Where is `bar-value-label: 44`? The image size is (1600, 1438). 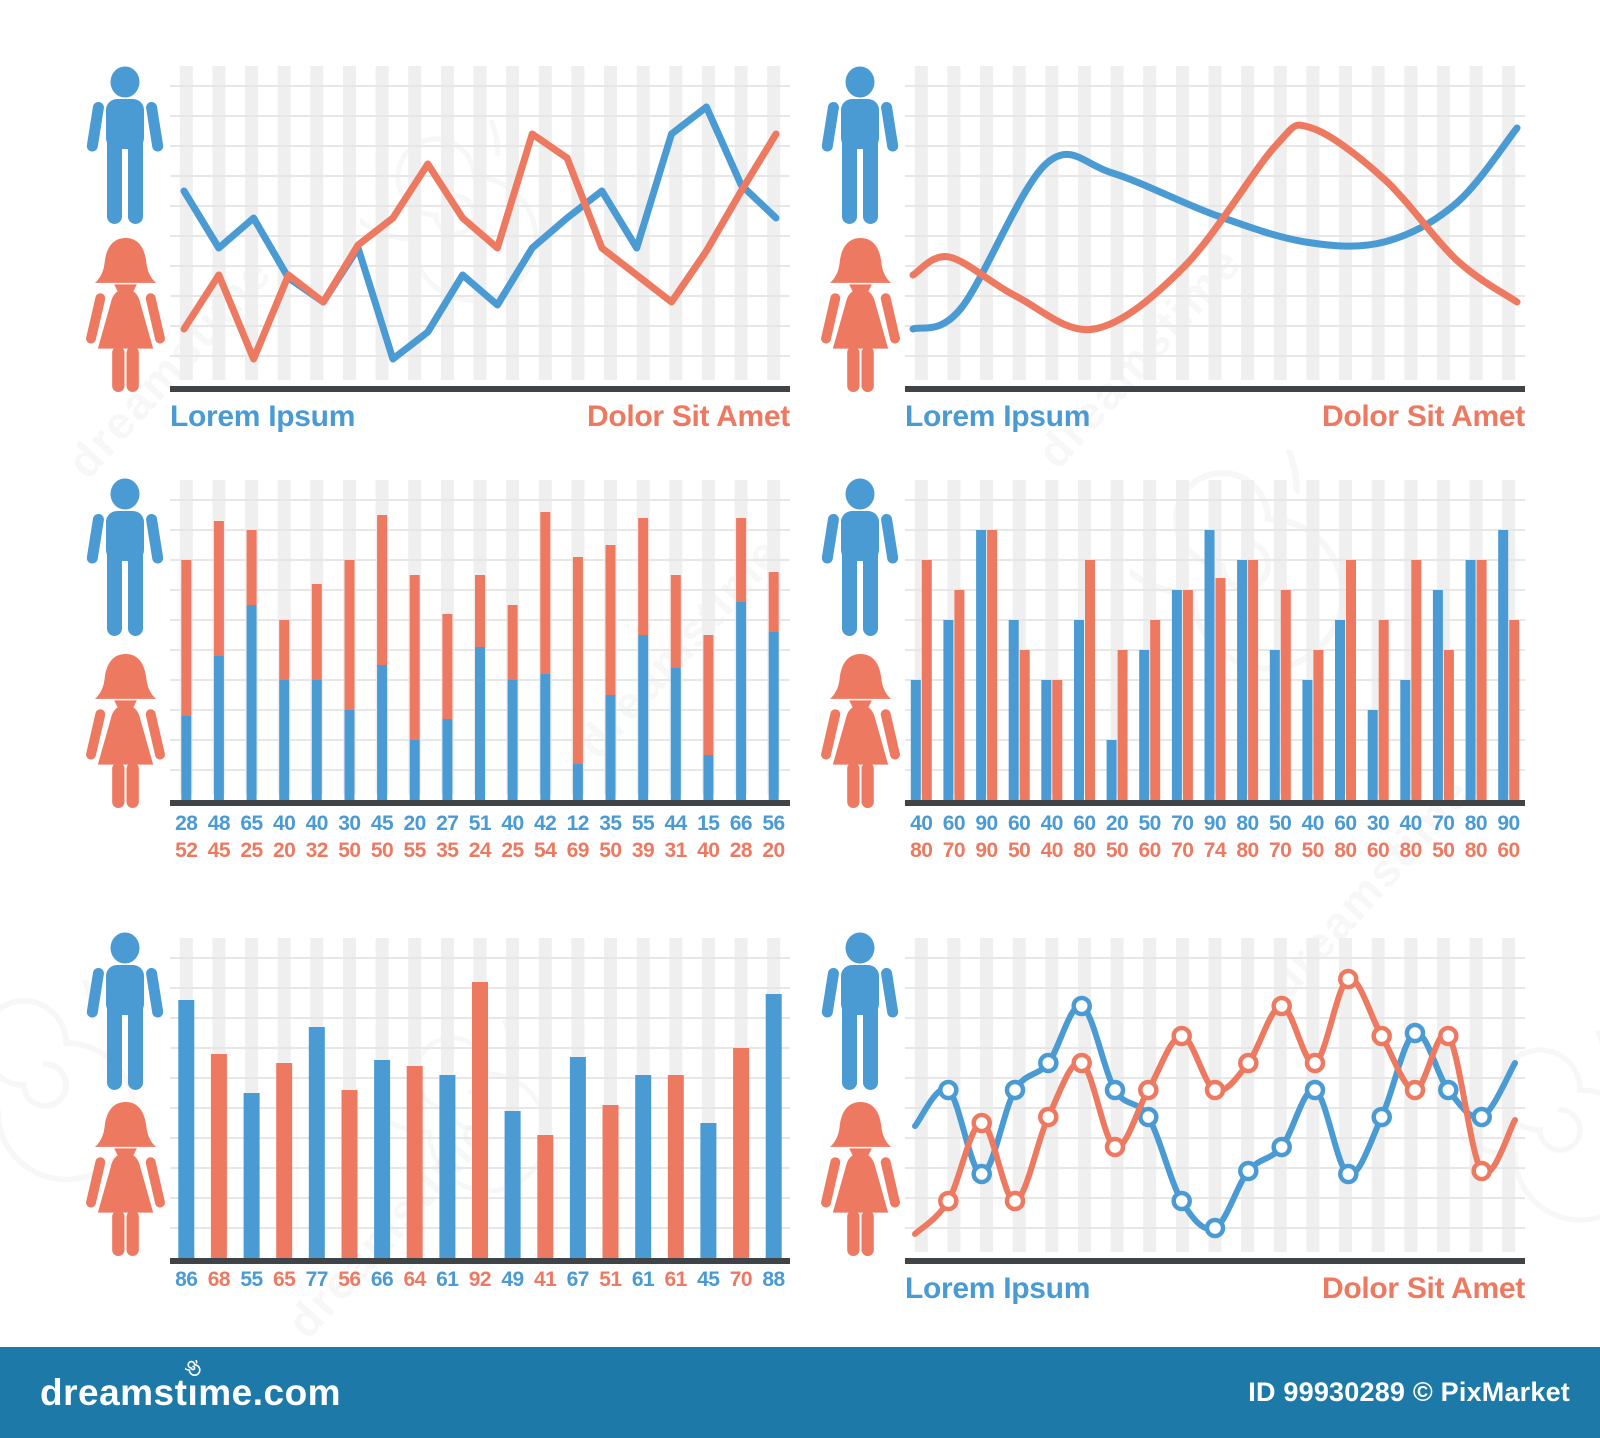
bar-value-label: 44 is located at coordinates (676, 823).